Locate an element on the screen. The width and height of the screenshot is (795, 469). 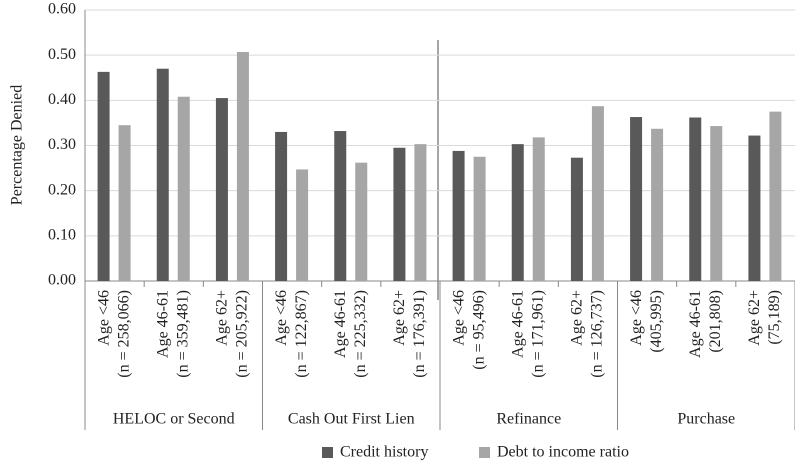
y-tick-label: 0.00 is located at coordinates (62, 280).